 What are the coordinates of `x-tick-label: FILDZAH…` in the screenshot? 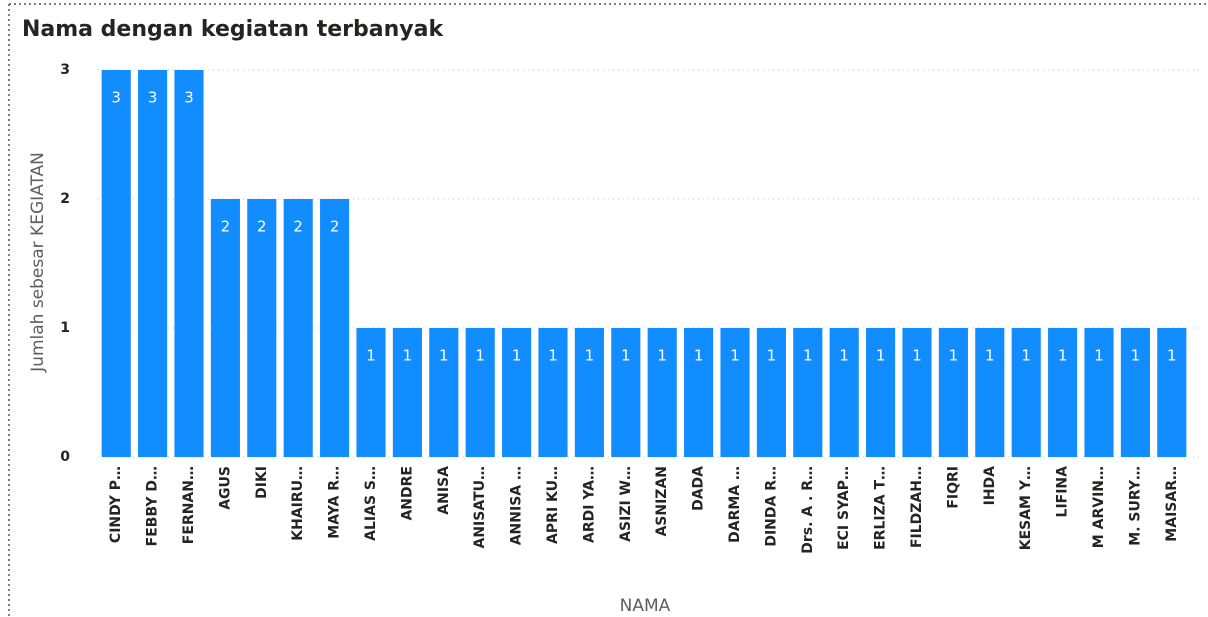 It's located at (917, 507).